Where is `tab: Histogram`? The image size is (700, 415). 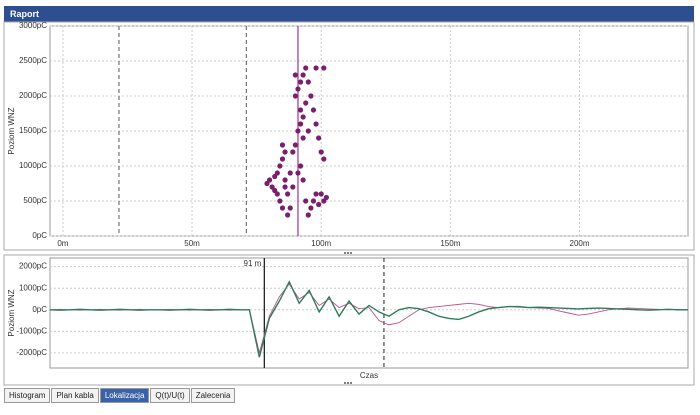
tab: Histogram is located at coordinates (27, 395).